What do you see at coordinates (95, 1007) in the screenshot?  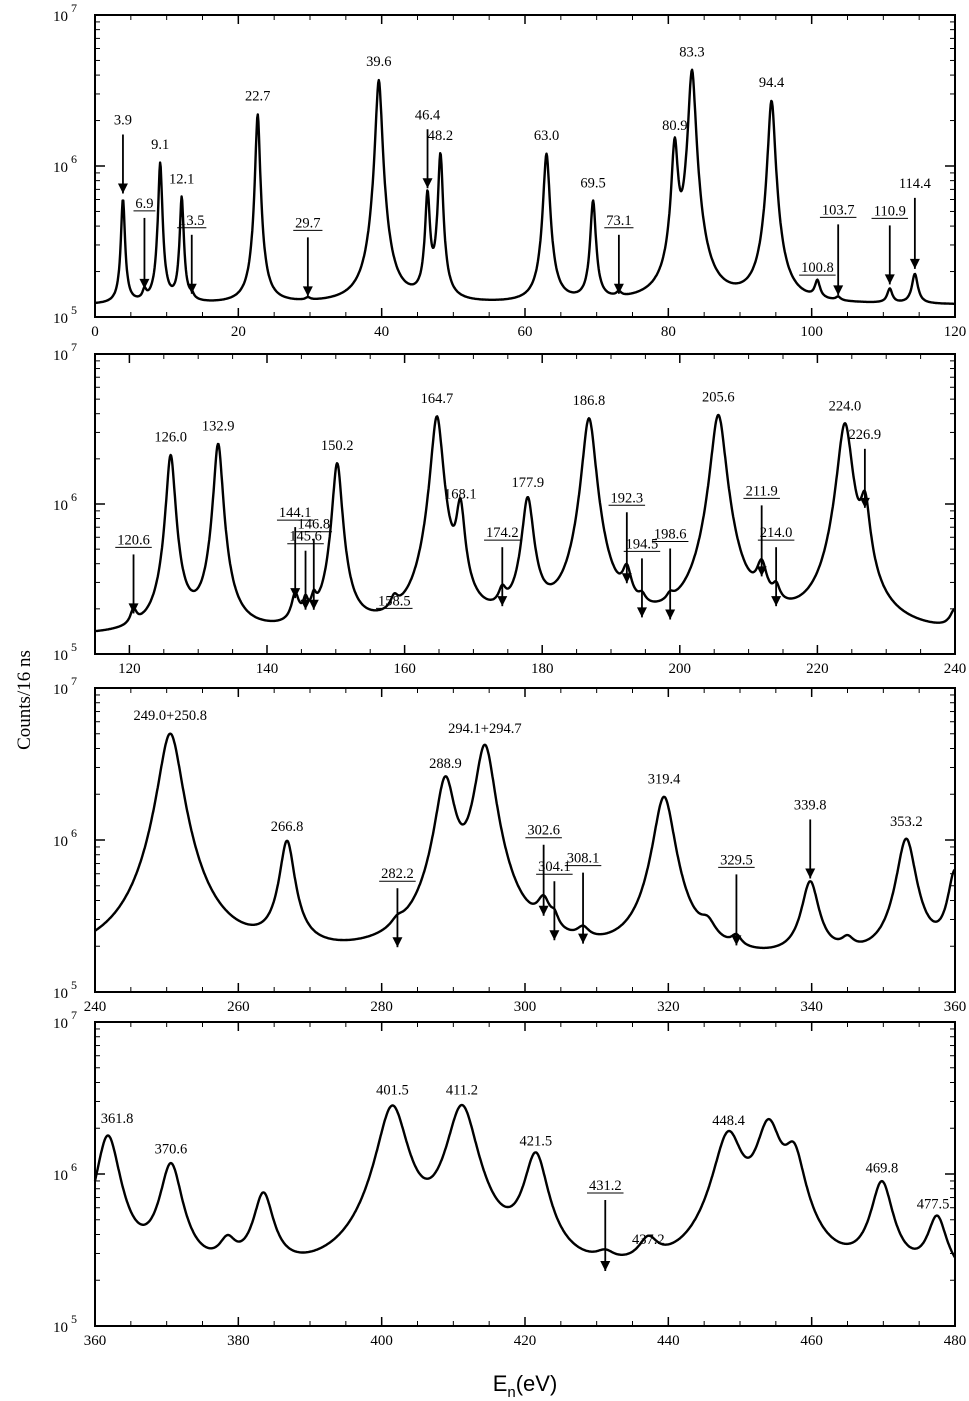 I see `x-tick-label: 240` at bounding box center [95, 1007].